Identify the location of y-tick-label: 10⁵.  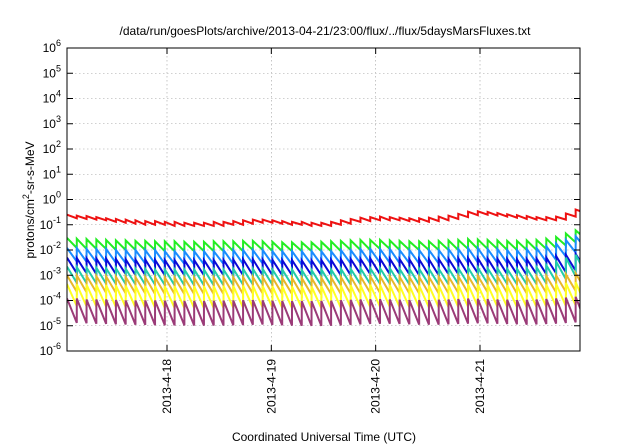
(52, 71).